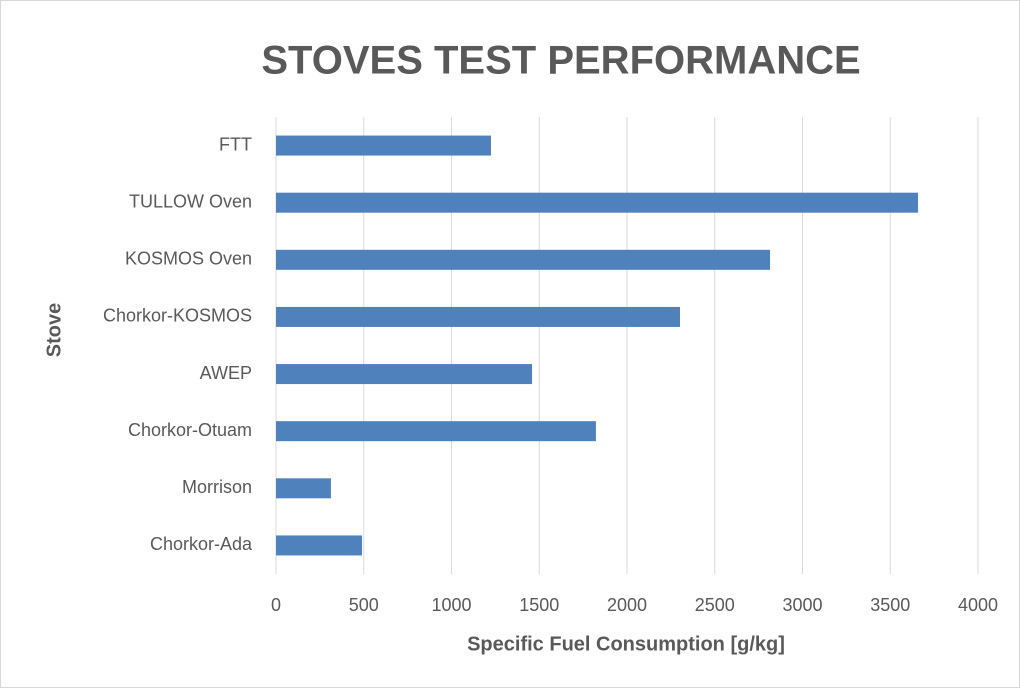 The width and height of the screenshot is (1020, 688). Describe the element at coordinates (54, 330) in the screenshot. I see `y-axis-title: Stove` at that location.